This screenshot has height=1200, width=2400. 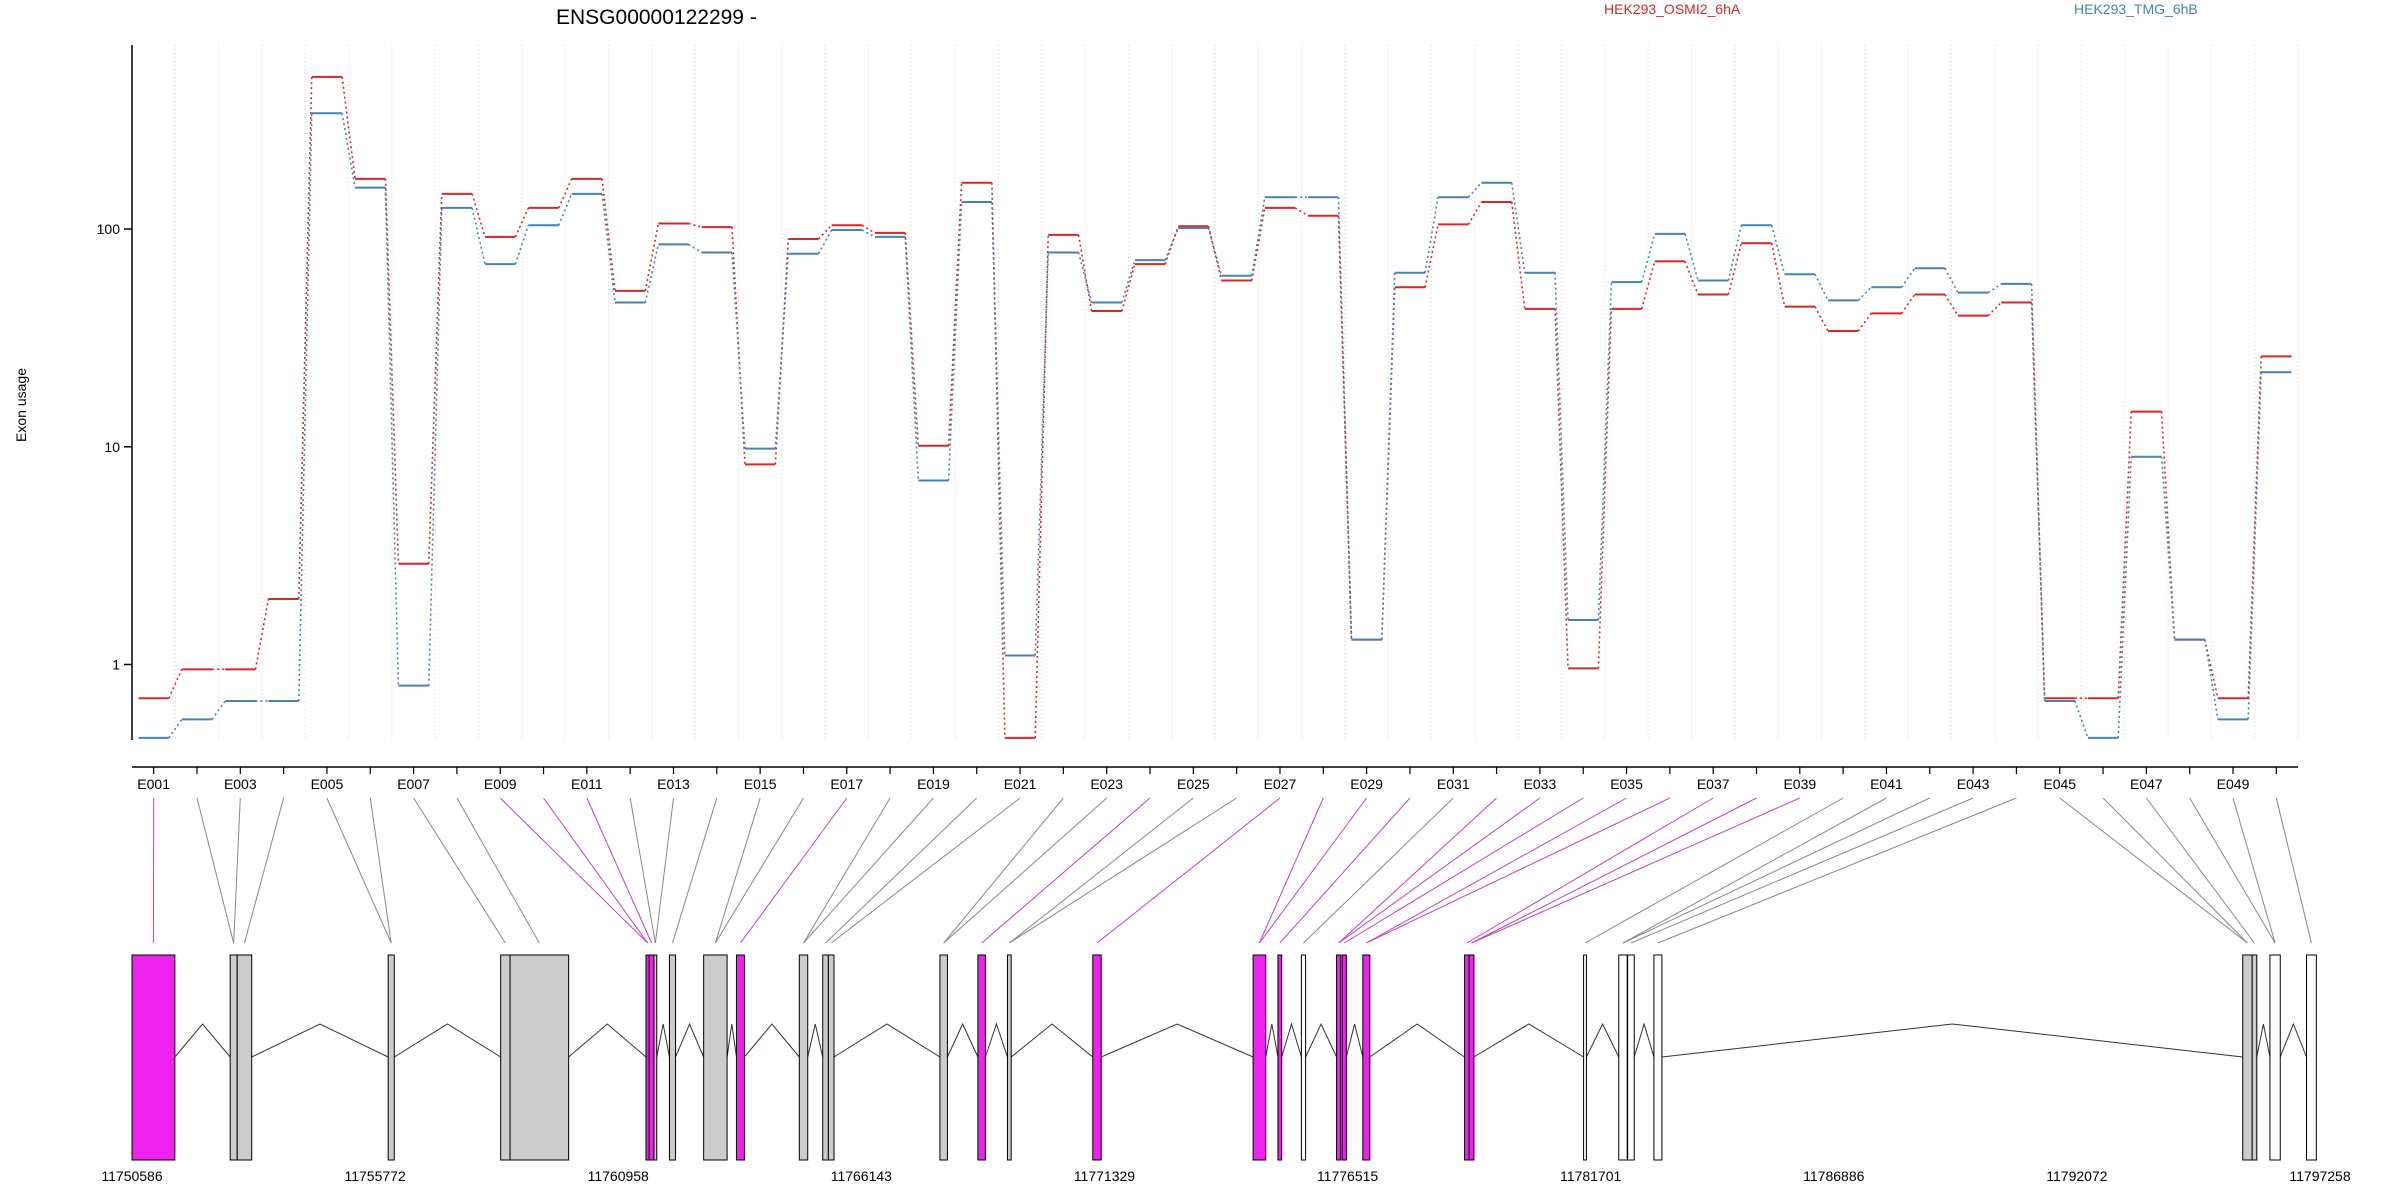 I want to click on x-tick-label: E013, so click(x=673, y=784).